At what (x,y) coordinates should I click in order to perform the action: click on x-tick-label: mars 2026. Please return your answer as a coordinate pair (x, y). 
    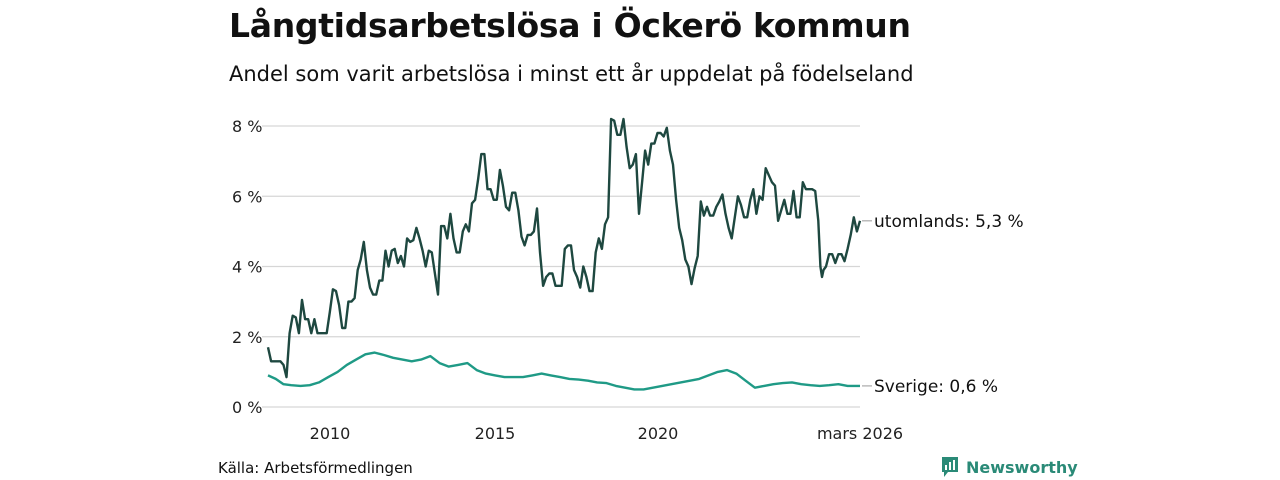
    Looking at the image, I should click on (860, 433).